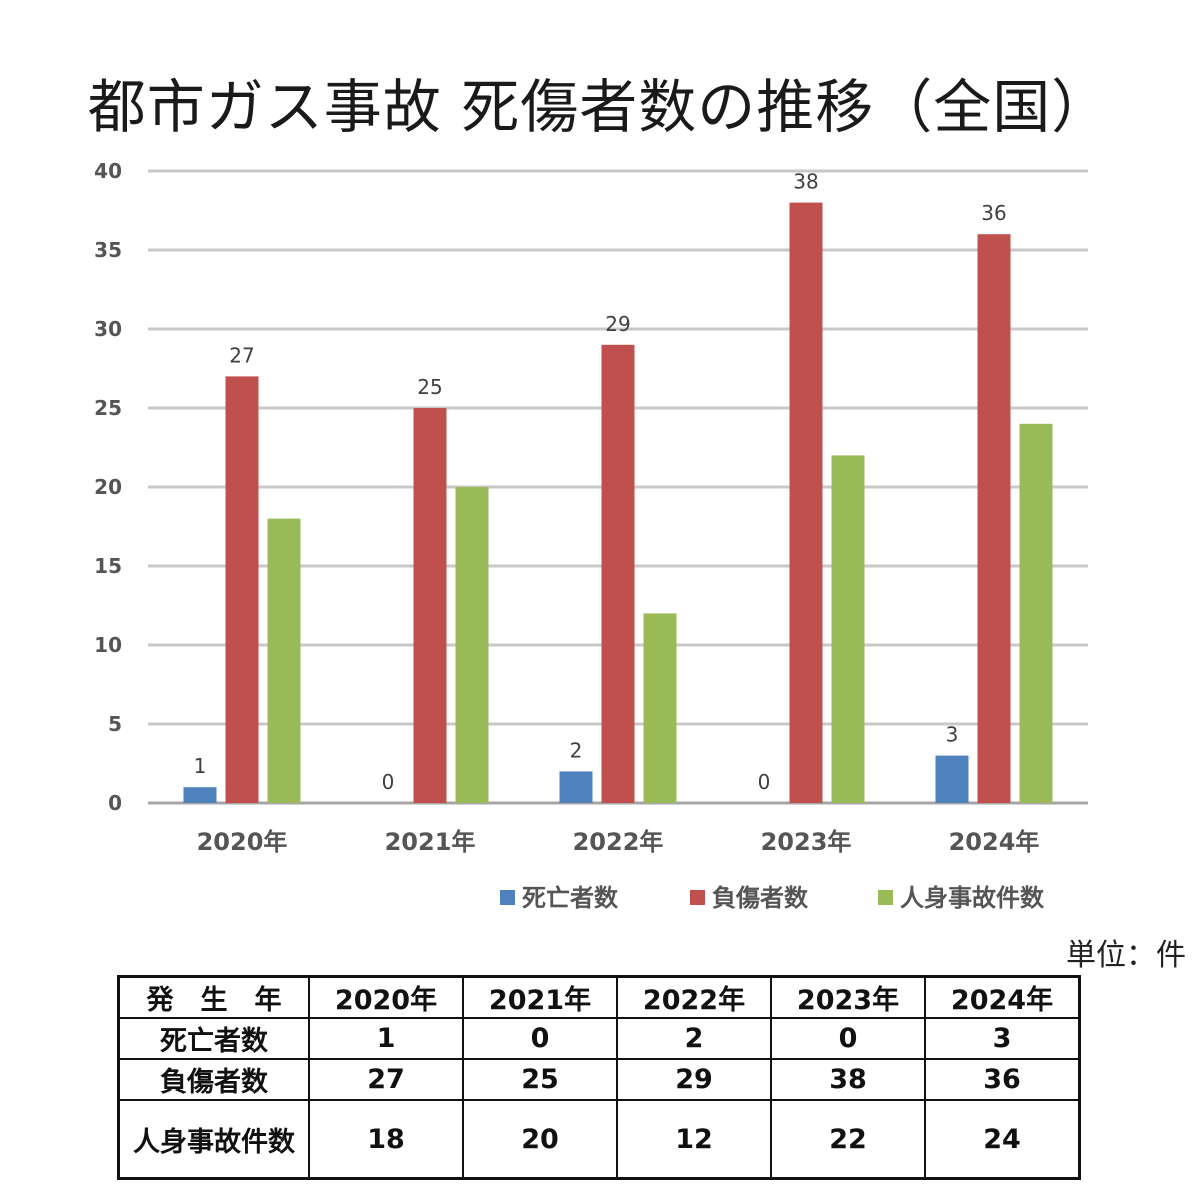  Describe the element at coordinates (760, 898) in the screenshot. I see `legend-label: 負傷者数` at that location.